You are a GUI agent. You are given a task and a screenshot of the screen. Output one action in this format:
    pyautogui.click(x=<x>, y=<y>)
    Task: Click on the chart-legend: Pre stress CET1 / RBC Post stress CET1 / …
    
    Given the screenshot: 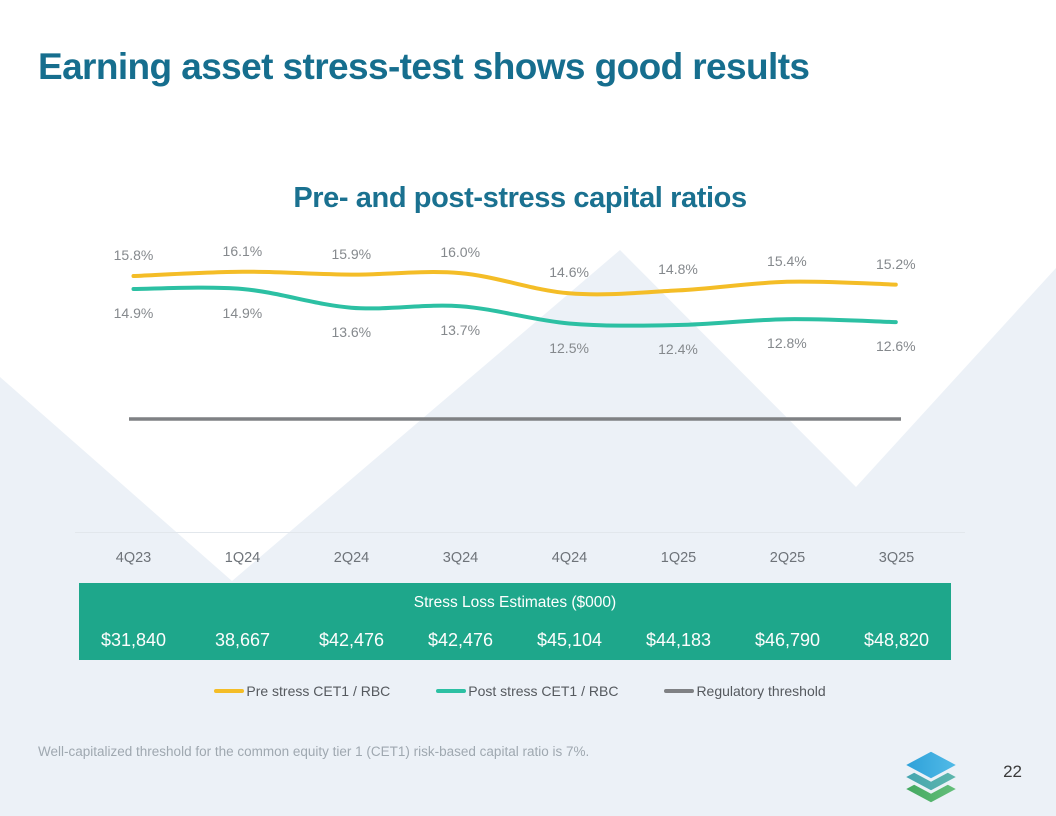 What is the action you would take?
    pyautogui.click(x=520, y=691)
    